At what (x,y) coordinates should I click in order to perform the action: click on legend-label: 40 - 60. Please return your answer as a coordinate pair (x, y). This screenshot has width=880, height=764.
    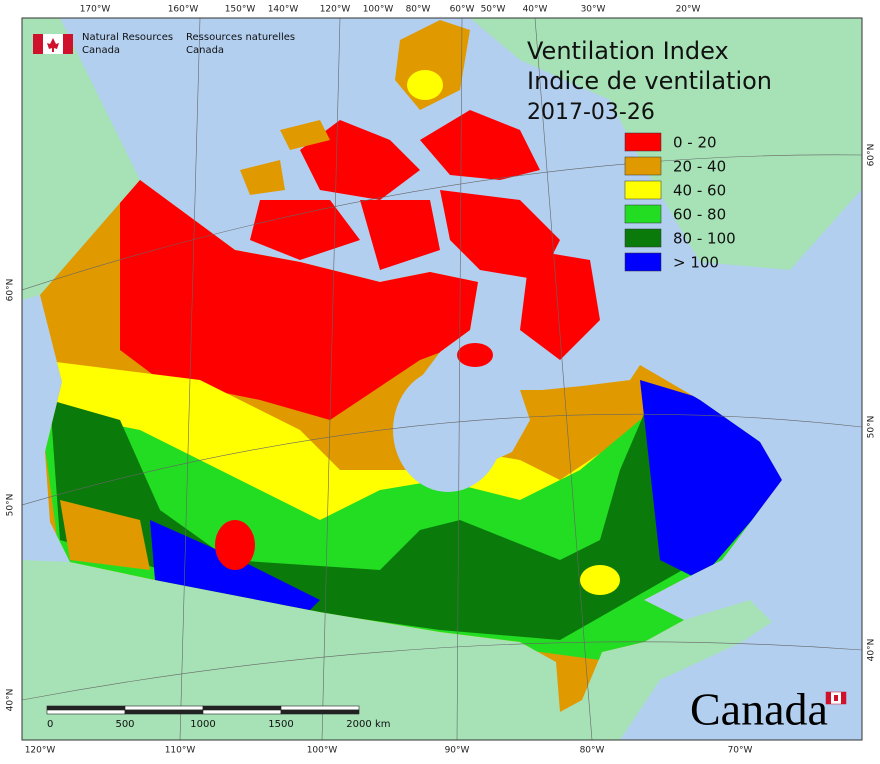
    Looking at the image, I should click on (699, 191).